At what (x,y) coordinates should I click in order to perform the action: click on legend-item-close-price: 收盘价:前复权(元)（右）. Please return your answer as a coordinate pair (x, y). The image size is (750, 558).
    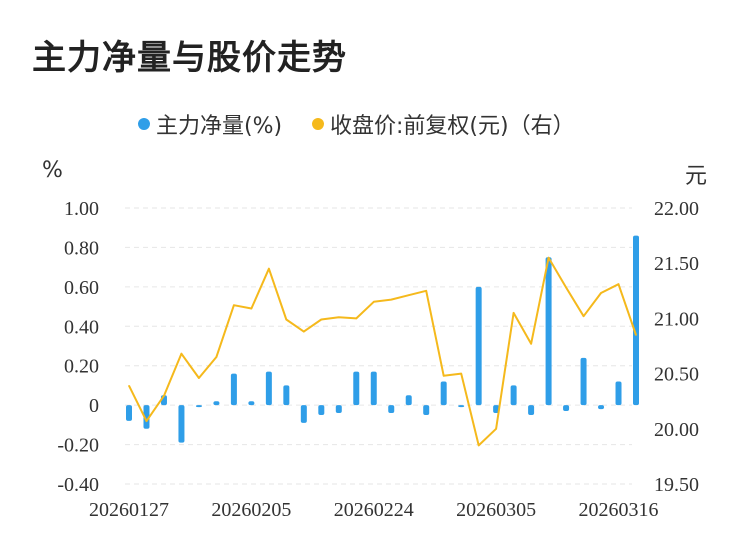
    Looking at the image, I should click on (443, 124).